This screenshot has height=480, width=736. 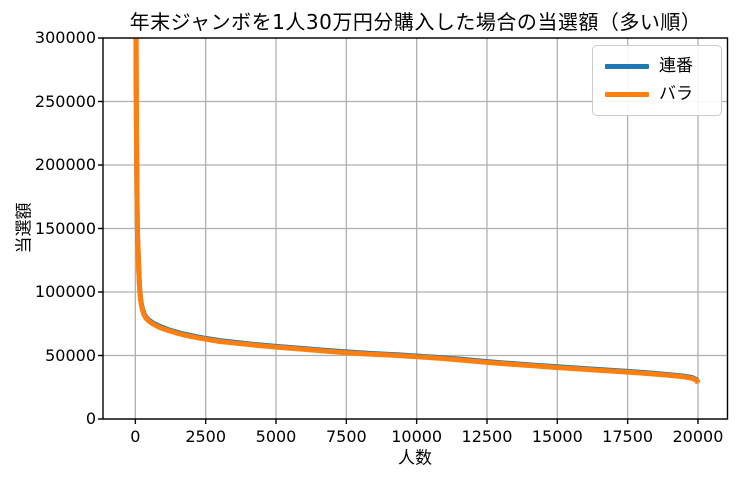 I want to click on x-tick-label: 12500, so click(x=487, y=436).